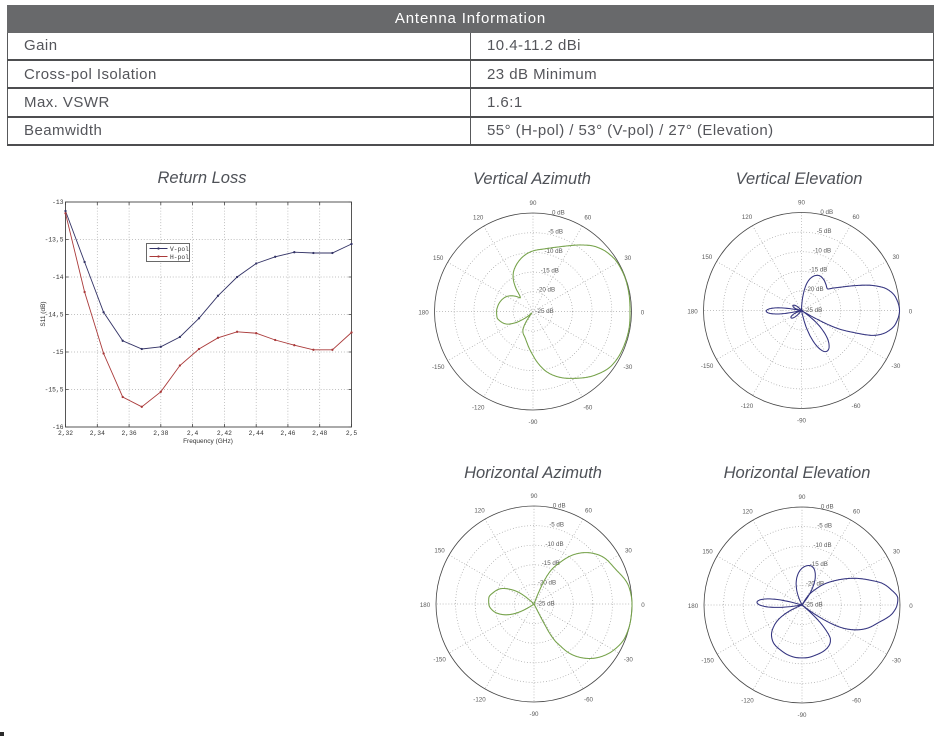 The height and width of the screenshot is (736, 939). What do you see at coordinates (129, 433) in the screenshot?
I see `svg-text: 2,36` at bounding box center [129, 433].